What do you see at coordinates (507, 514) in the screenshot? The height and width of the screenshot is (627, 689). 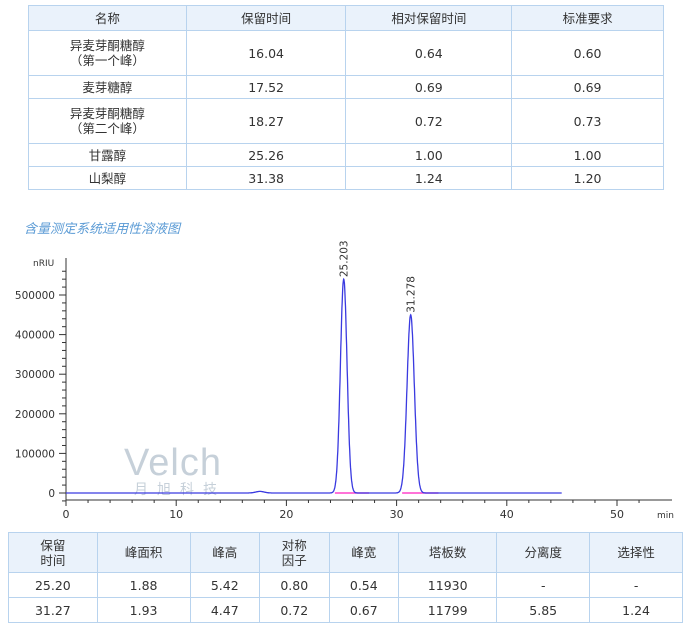 I see `x-tick-label: 40` at bounding box center [507, 514].